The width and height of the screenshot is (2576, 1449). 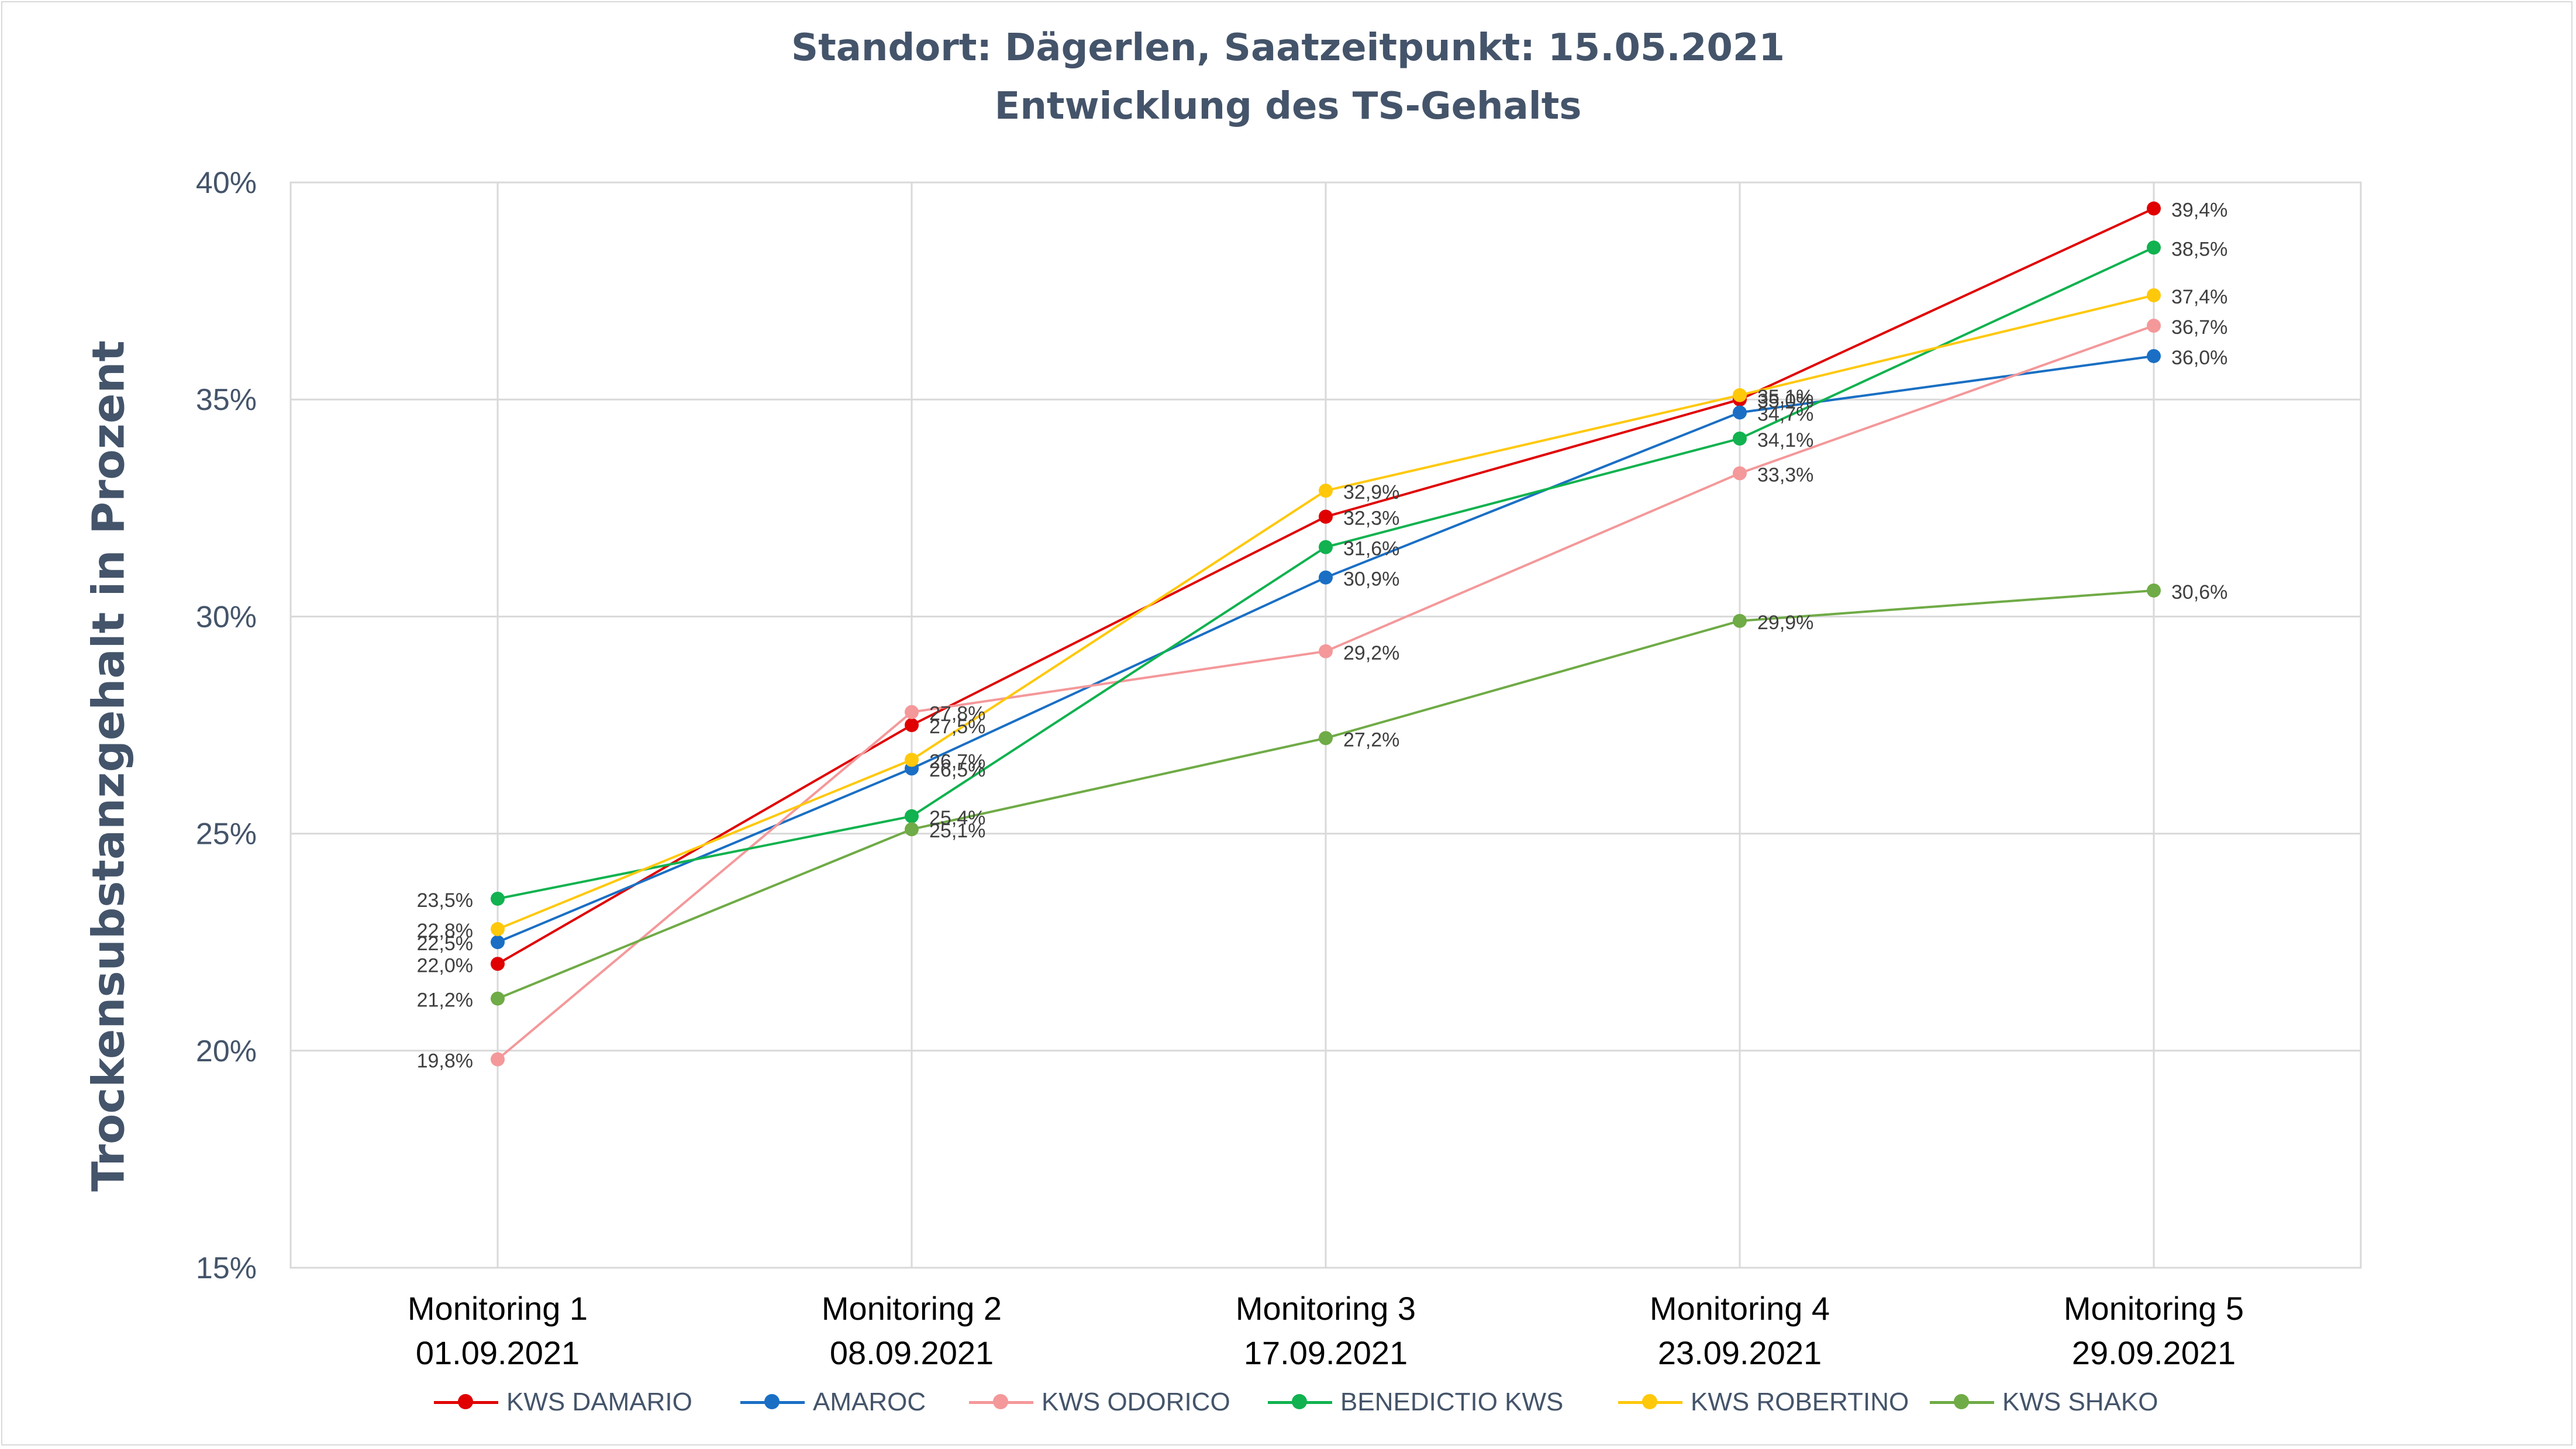 I want to click on x-tick-label: Monitoring 1, so click(x=498, y=1308).